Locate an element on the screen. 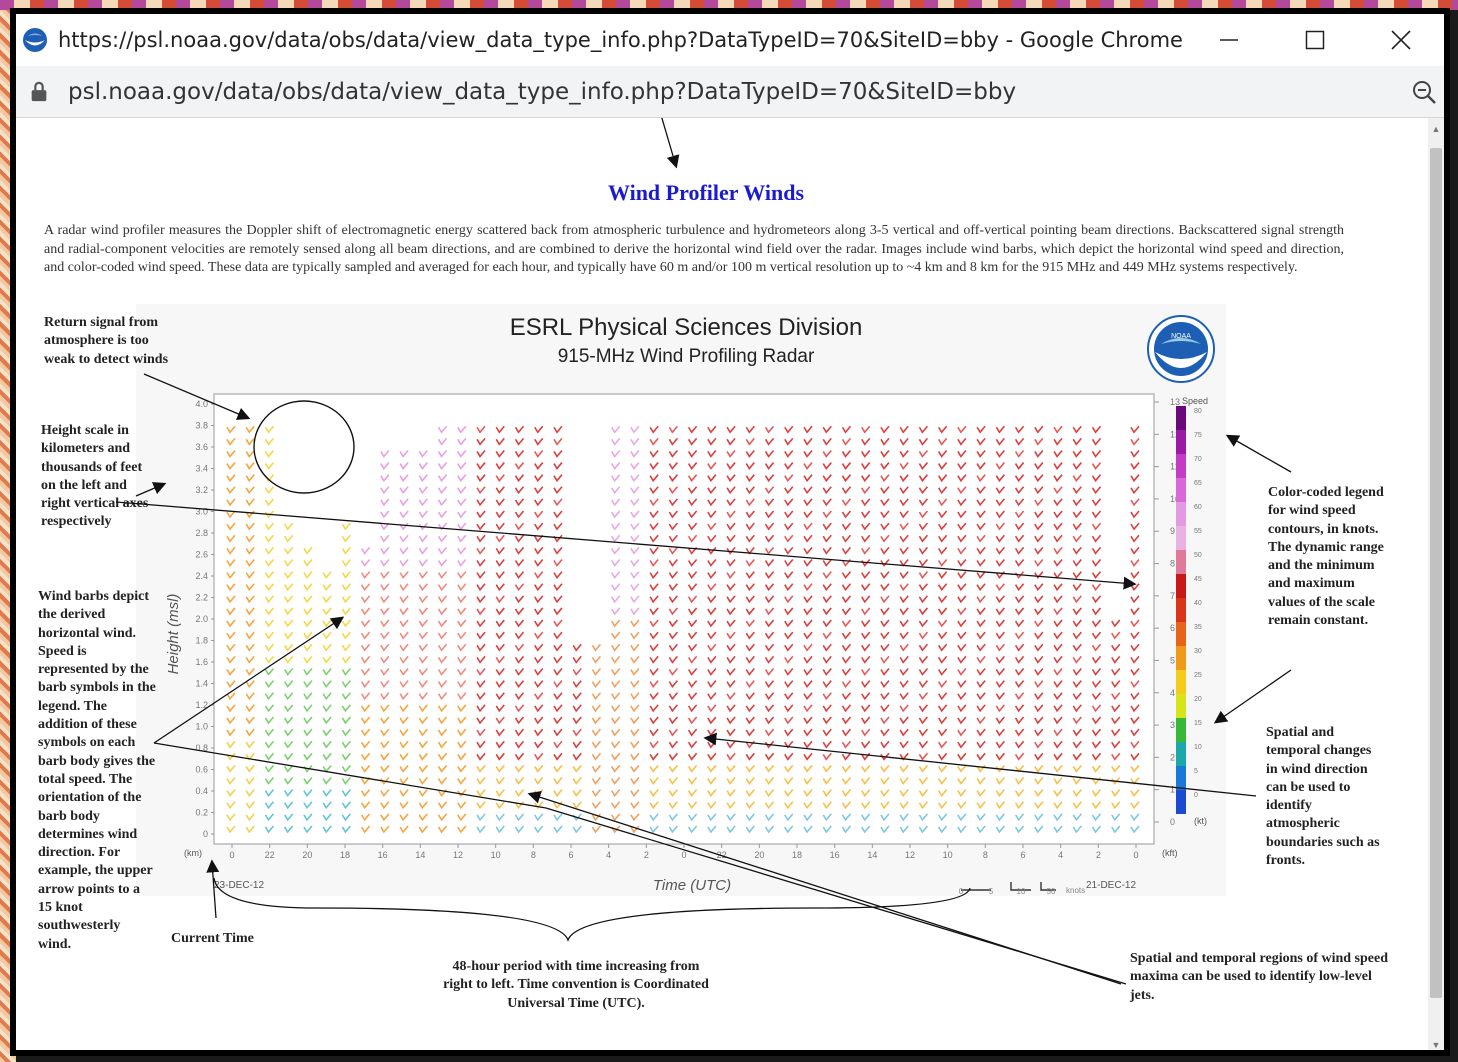 Image resolution: width=1458 pixels, height=1062 pixels. x-tick-label: 22 is located at coordinates (270, 855).